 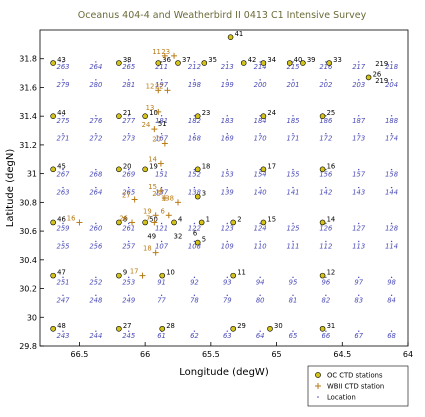 What do you see at coordinates (95, 282) in the screenshot?
I see `location-label: 252` at bounding box center [95, 282].